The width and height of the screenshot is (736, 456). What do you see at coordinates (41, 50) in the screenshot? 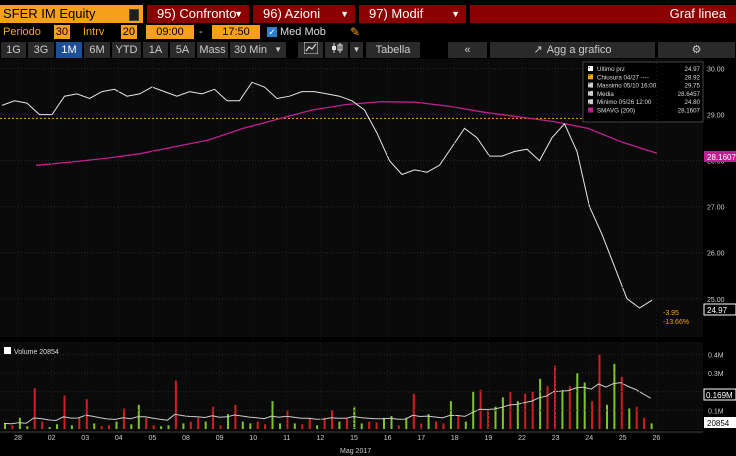
I see `range-3g: 3G` at bounding box center [41, 50].